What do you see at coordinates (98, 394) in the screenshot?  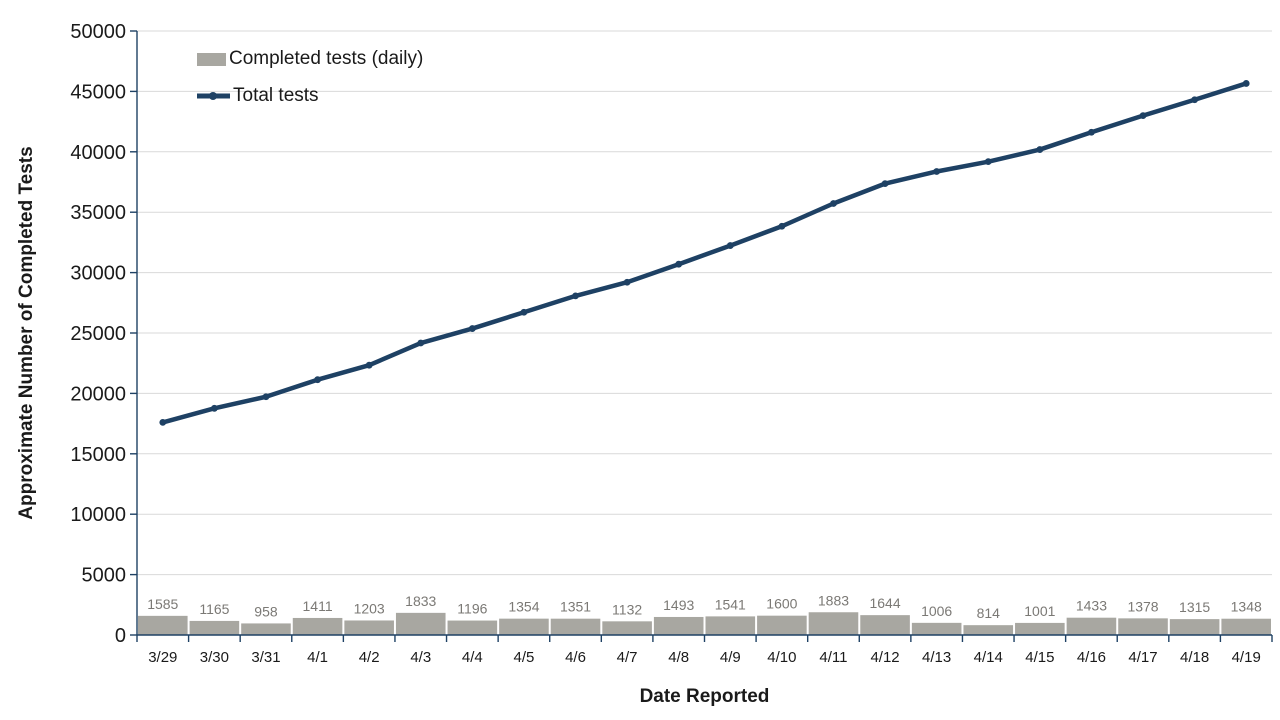 I see `y-tick-label: 20000` at bounding box center [98, 394].